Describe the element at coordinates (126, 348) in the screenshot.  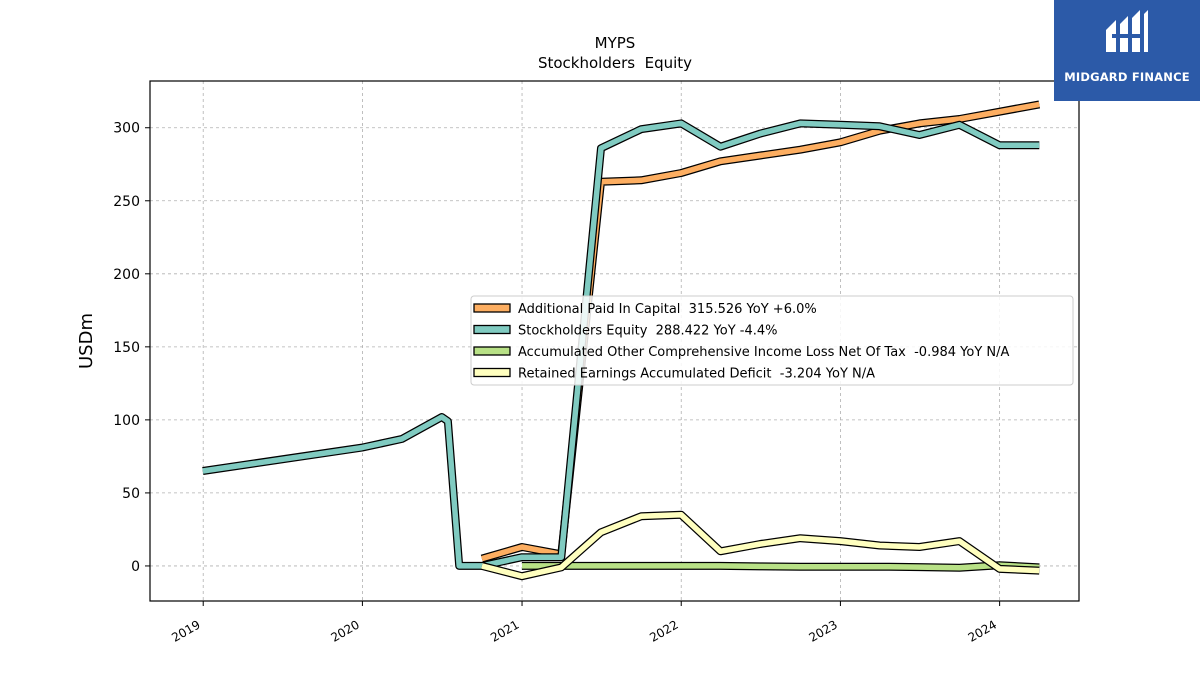
I see `y-tick-label: 150` at that location.